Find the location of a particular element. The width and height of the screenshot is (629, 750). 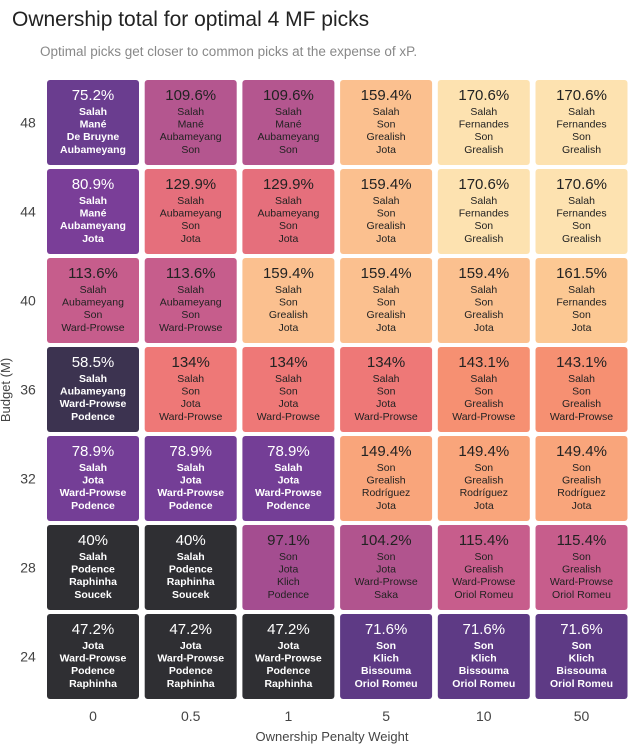

y-tick-label: 28 is located at coordinates (28, 568).